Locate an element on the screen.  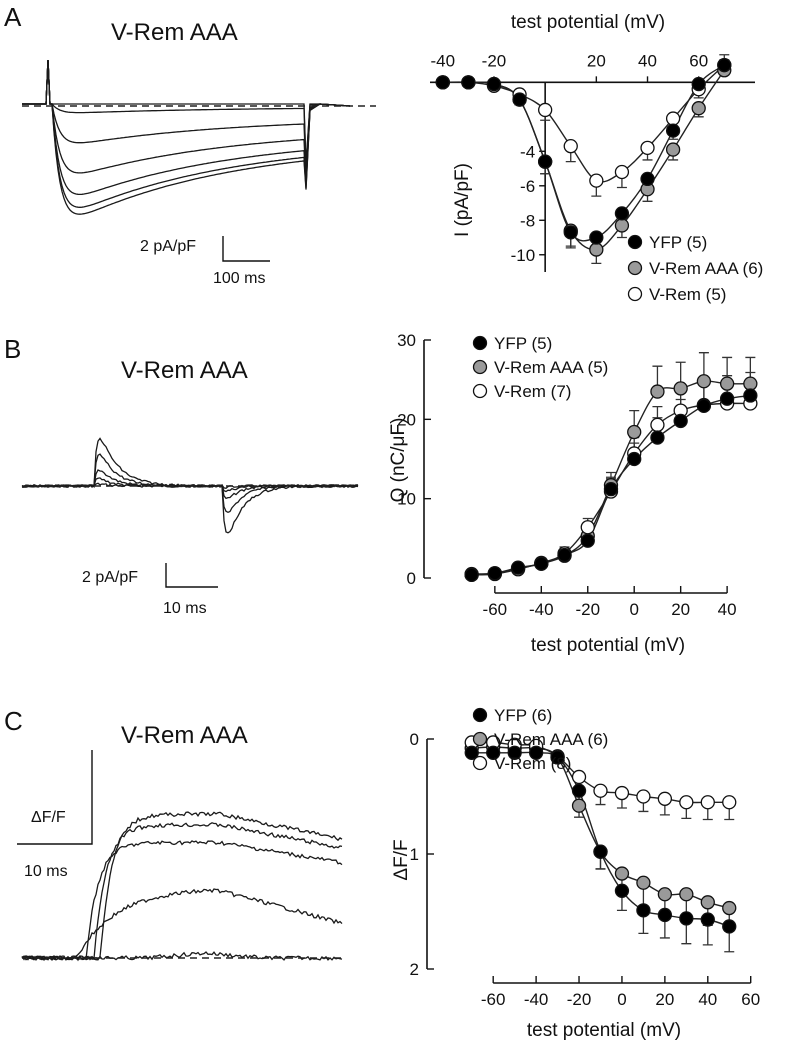
panel-c-y-axis-label: ΔF/F is located at coordinates (401, 859).